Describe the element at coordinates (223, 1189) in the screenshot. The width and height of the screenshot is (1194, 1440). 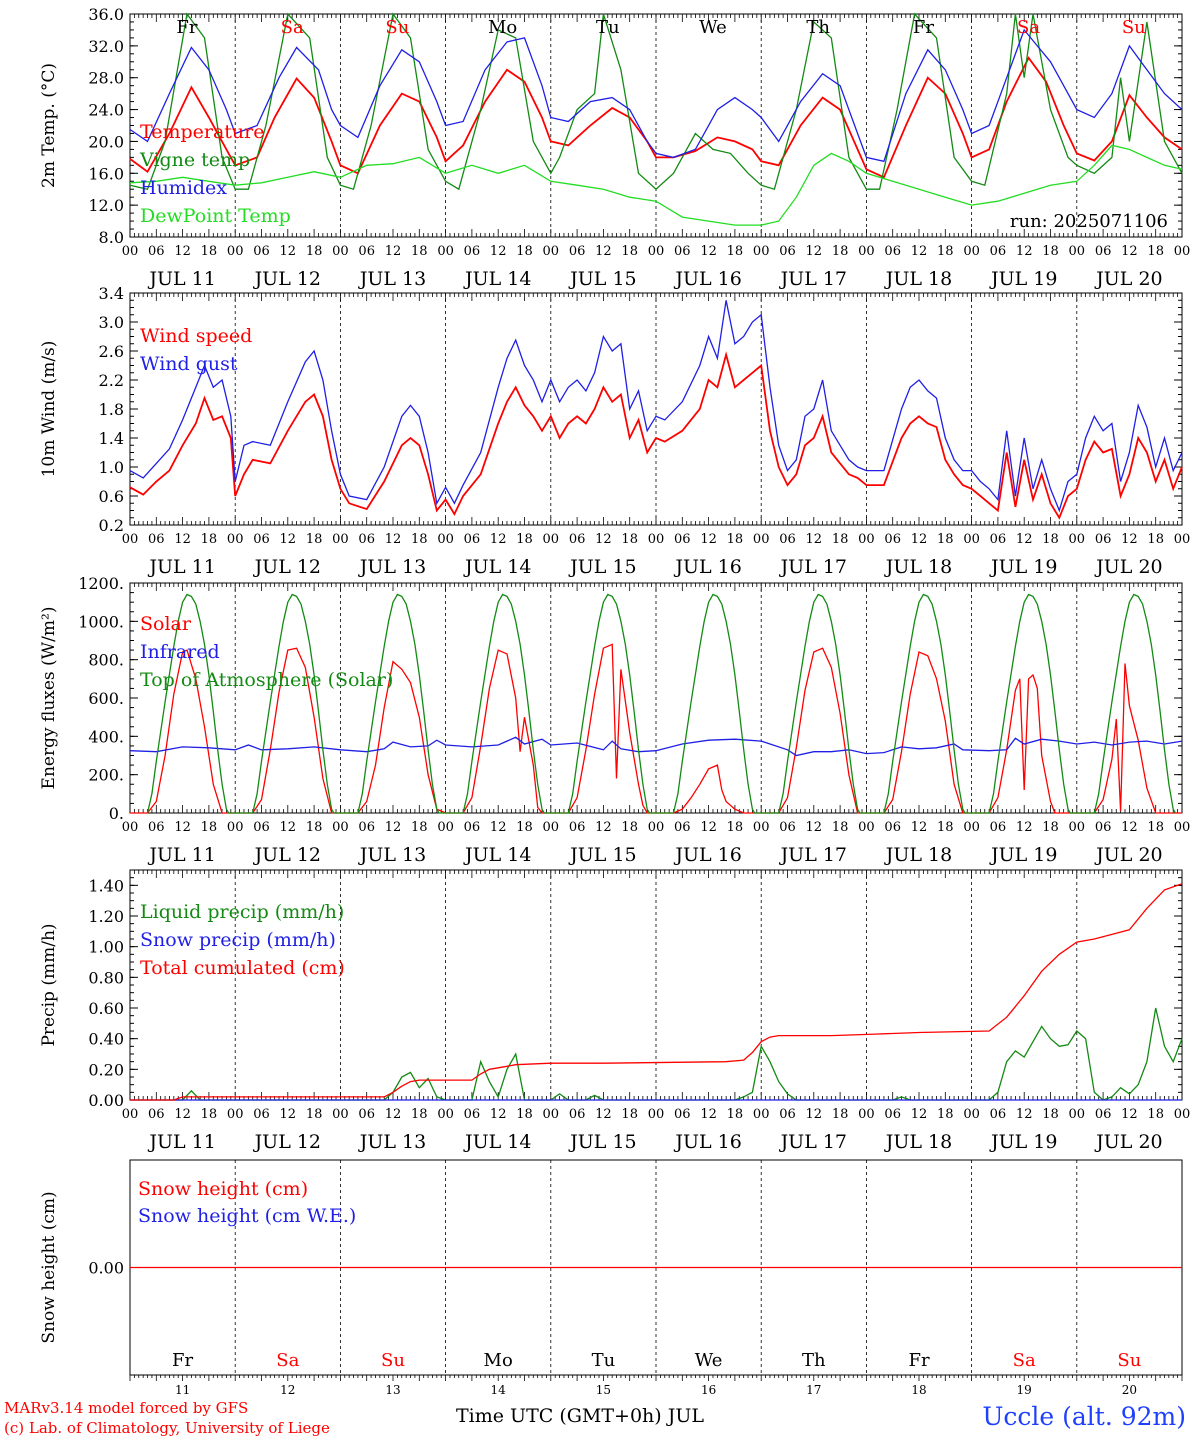
I see `legend-entry: Snow height (cm)` at that location.